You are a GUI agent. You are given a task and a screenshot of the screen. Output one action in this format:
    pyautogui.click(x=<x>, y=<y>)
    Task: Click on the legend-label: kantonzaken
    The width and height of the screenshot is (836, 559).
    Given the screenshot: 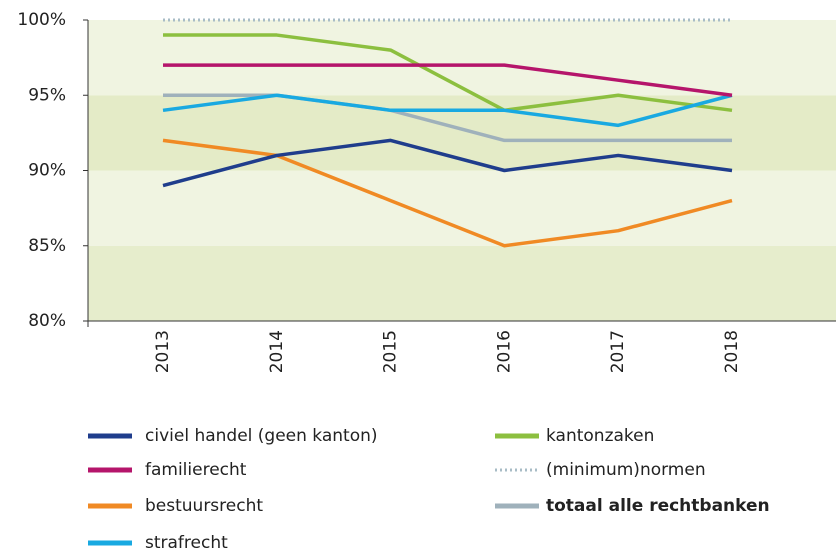 What is the action you would take?
    pyautogui.click(x=600, y=436)
    